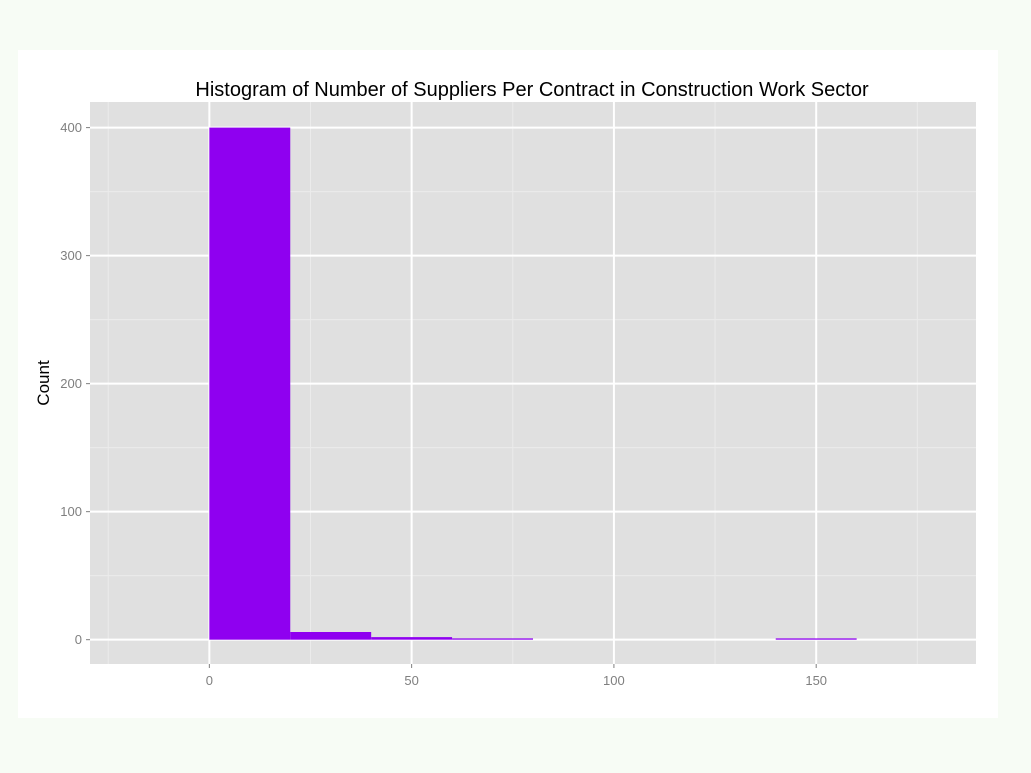  Describe the element at coordinates (209, 680) in the screenshot. I see `x-tick-label: 0` at that location.